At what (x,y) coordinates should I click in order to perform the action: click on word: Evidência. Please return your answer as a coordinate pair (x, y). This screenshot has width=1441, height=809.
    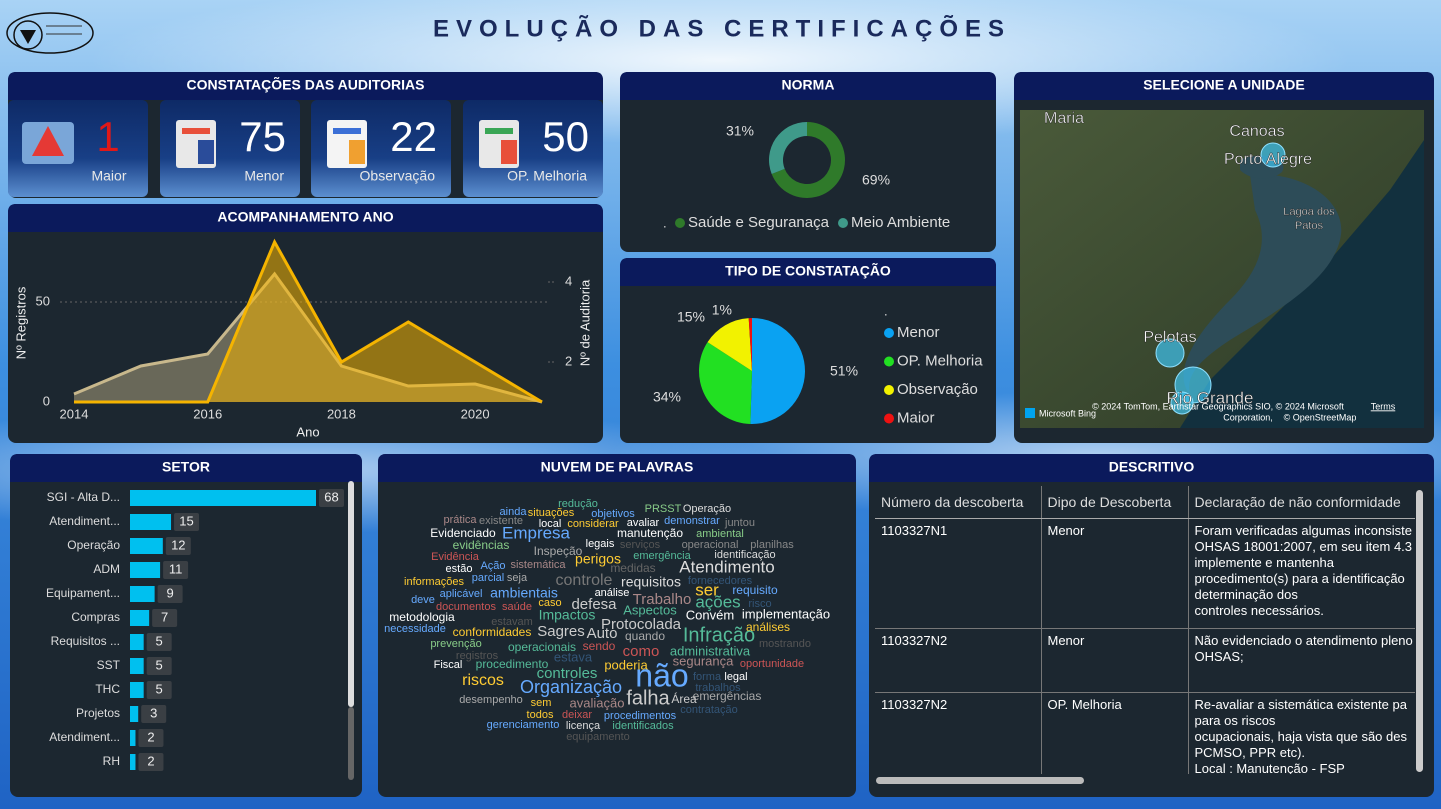
    Looking at the image, I should click on (455, 557).